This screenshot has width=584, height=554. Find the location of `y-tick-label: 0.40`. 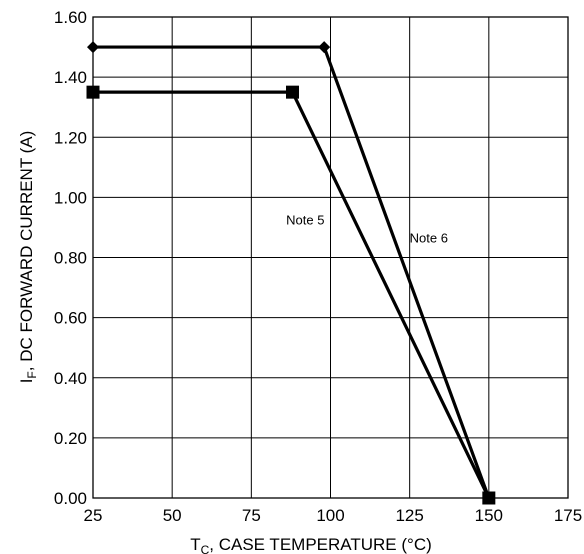

y-tick-label: 0.40 is located at coordinates (70, 378).